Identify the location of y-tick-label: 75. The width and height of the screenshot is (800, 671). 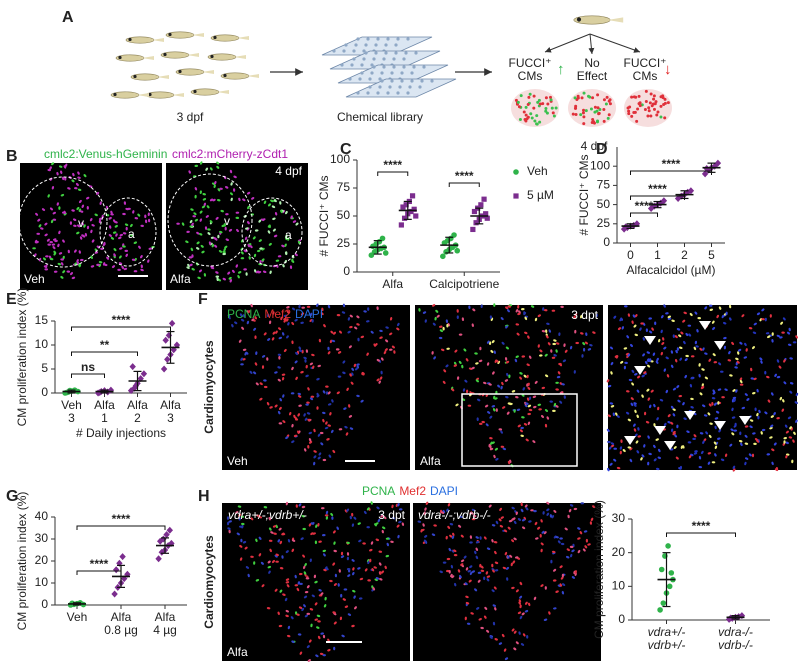
(344, 187).